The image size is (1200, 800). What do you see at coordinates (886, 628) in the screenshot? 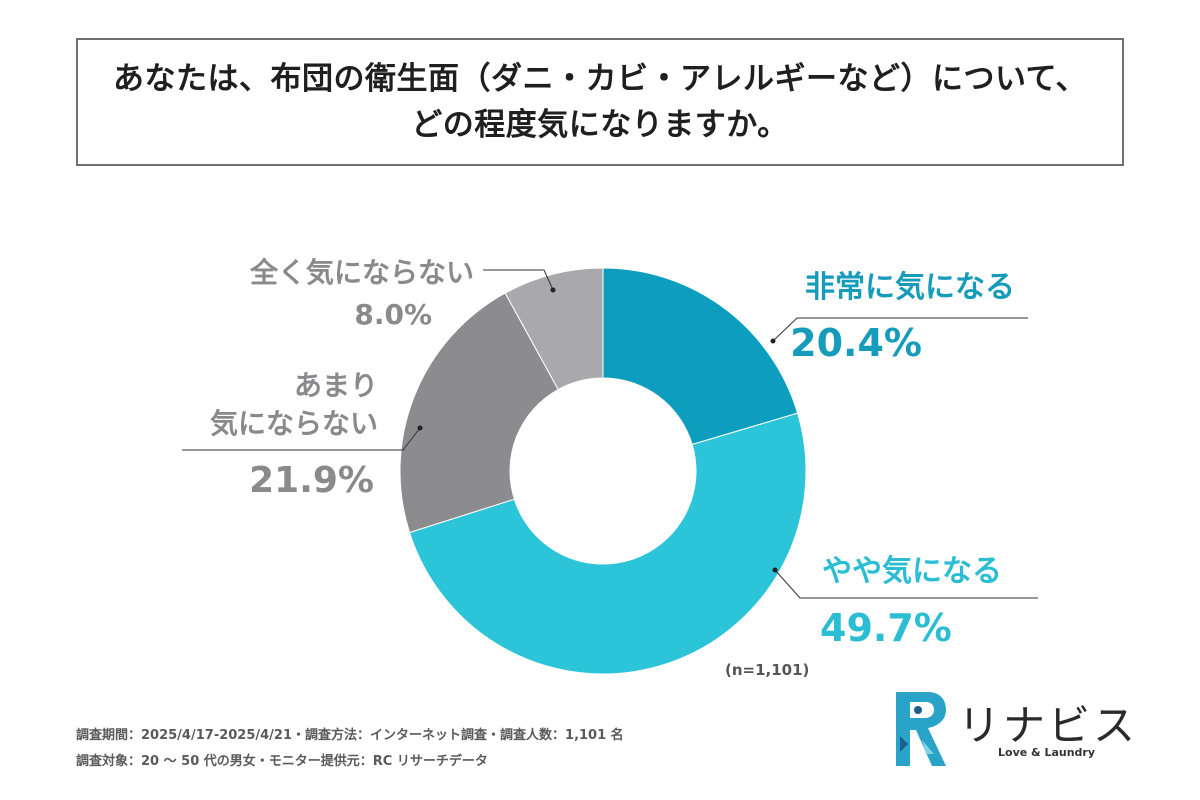
I see `slice-value-1: 49.7%` at bounding box center [886, 628].